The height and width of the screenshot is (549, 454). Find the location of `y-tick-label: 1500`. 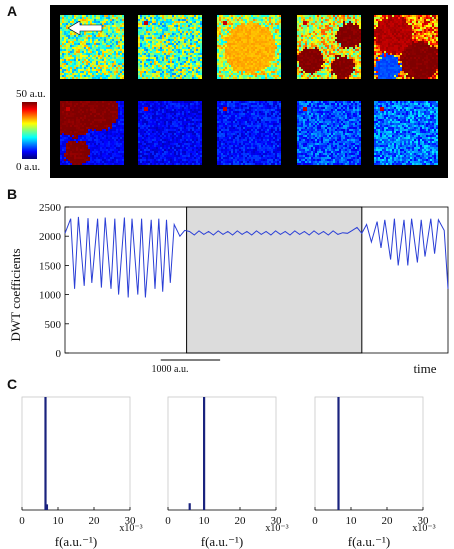

y-tick-label: 1500 is located at coordinates (50, 266).